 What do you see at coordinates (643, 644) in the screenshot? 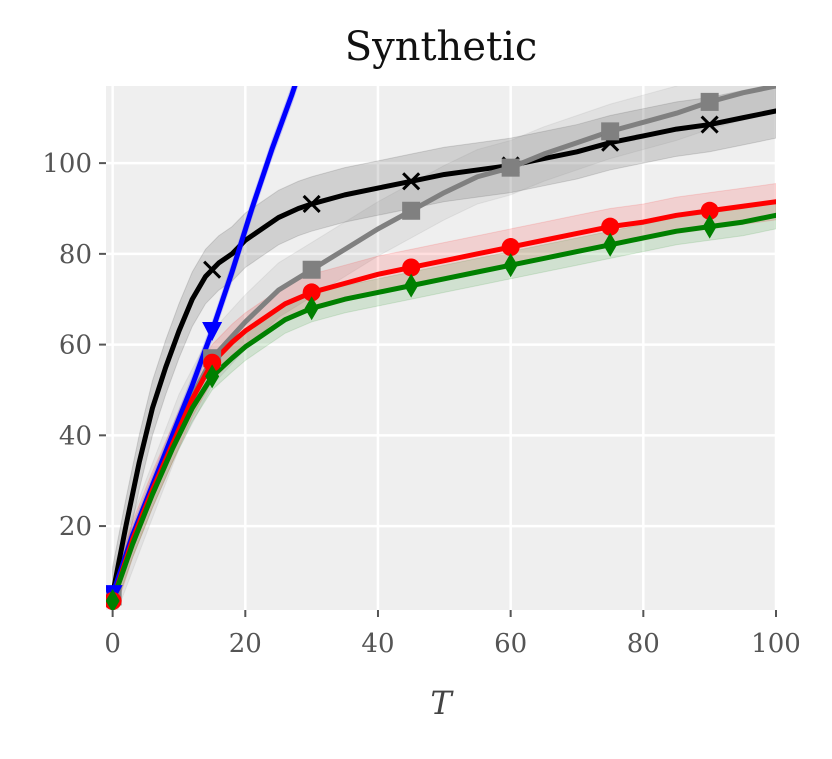
I see `x-tick-label: 80` at bounding box center [643, 644].